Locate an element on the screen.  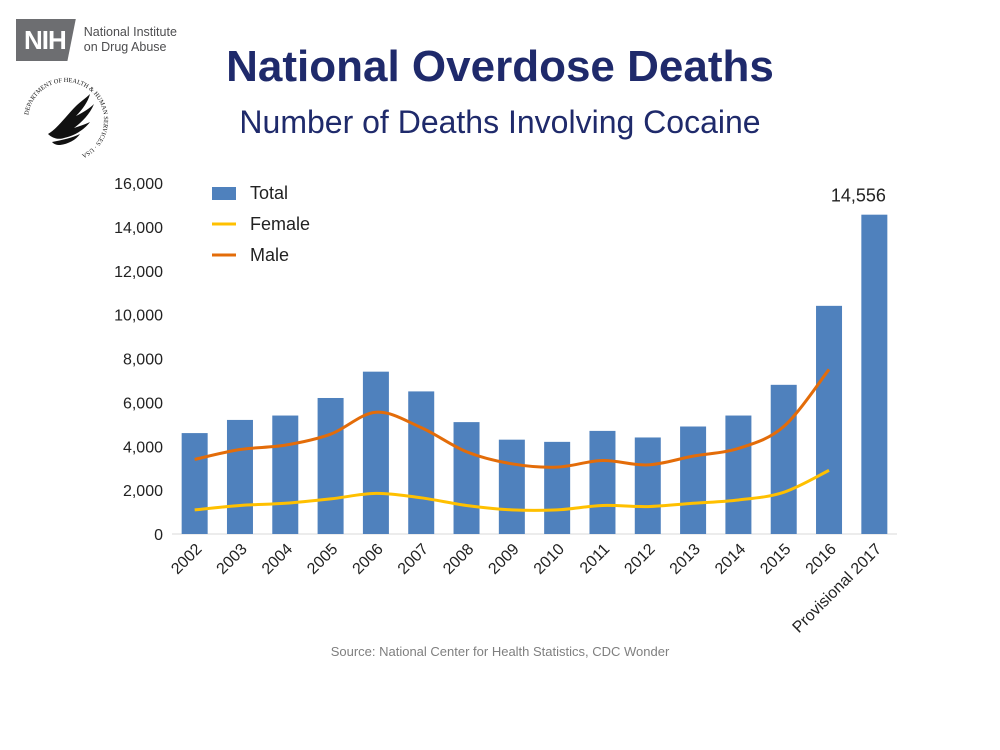
y-tick-label: 6,000 is located at coordinates (143, 403).